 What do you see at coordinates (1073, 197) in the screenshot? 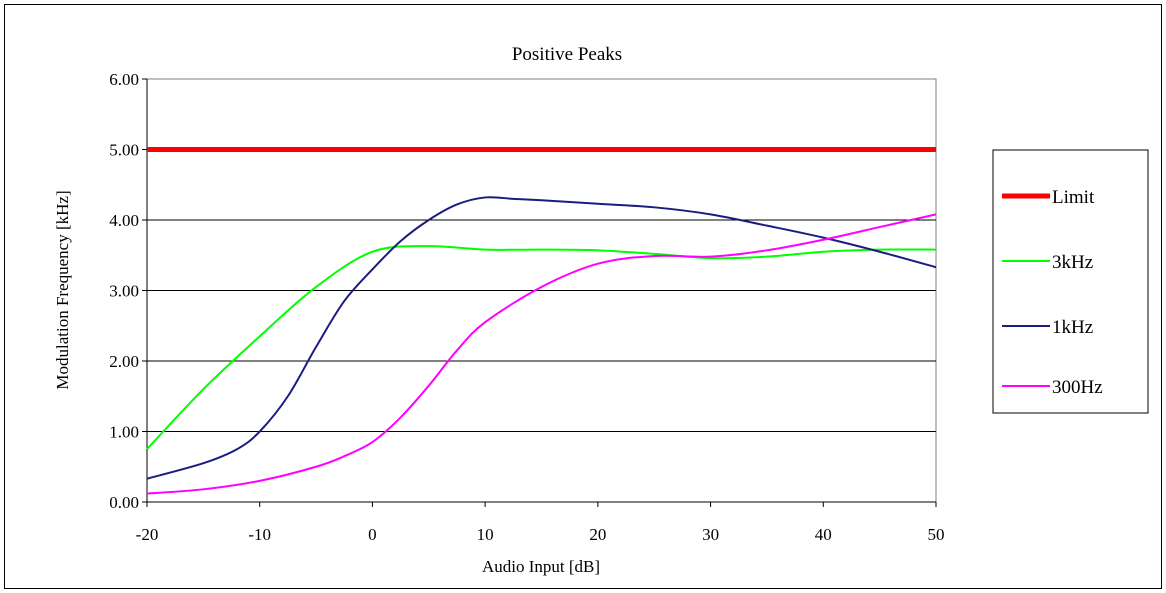
I see `legend-label: Limit` at bounding box center [1073, 197].